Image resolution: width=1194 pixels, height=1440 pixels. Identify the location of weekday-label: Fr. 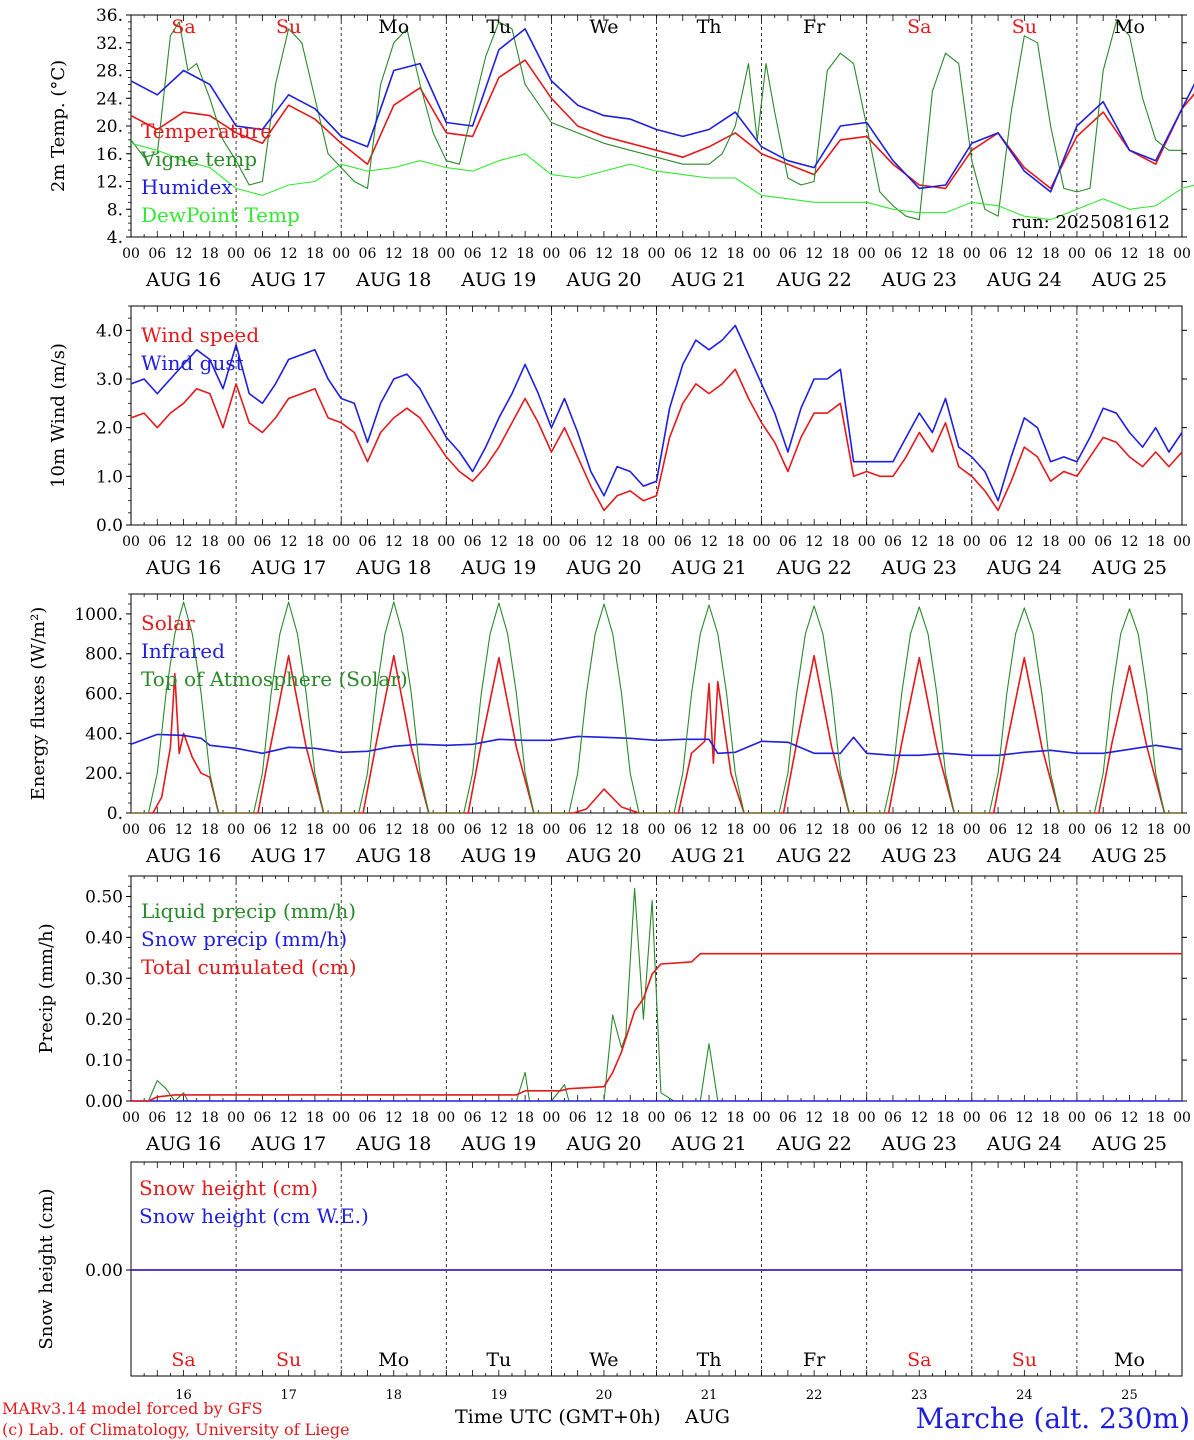
(814, 1360).